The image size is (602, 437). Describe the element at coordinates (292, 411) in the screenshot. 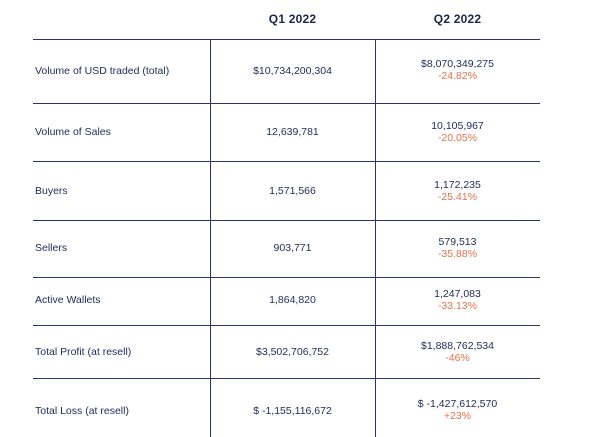

I see `q1-value: $ -1,155,116,672` at that location.